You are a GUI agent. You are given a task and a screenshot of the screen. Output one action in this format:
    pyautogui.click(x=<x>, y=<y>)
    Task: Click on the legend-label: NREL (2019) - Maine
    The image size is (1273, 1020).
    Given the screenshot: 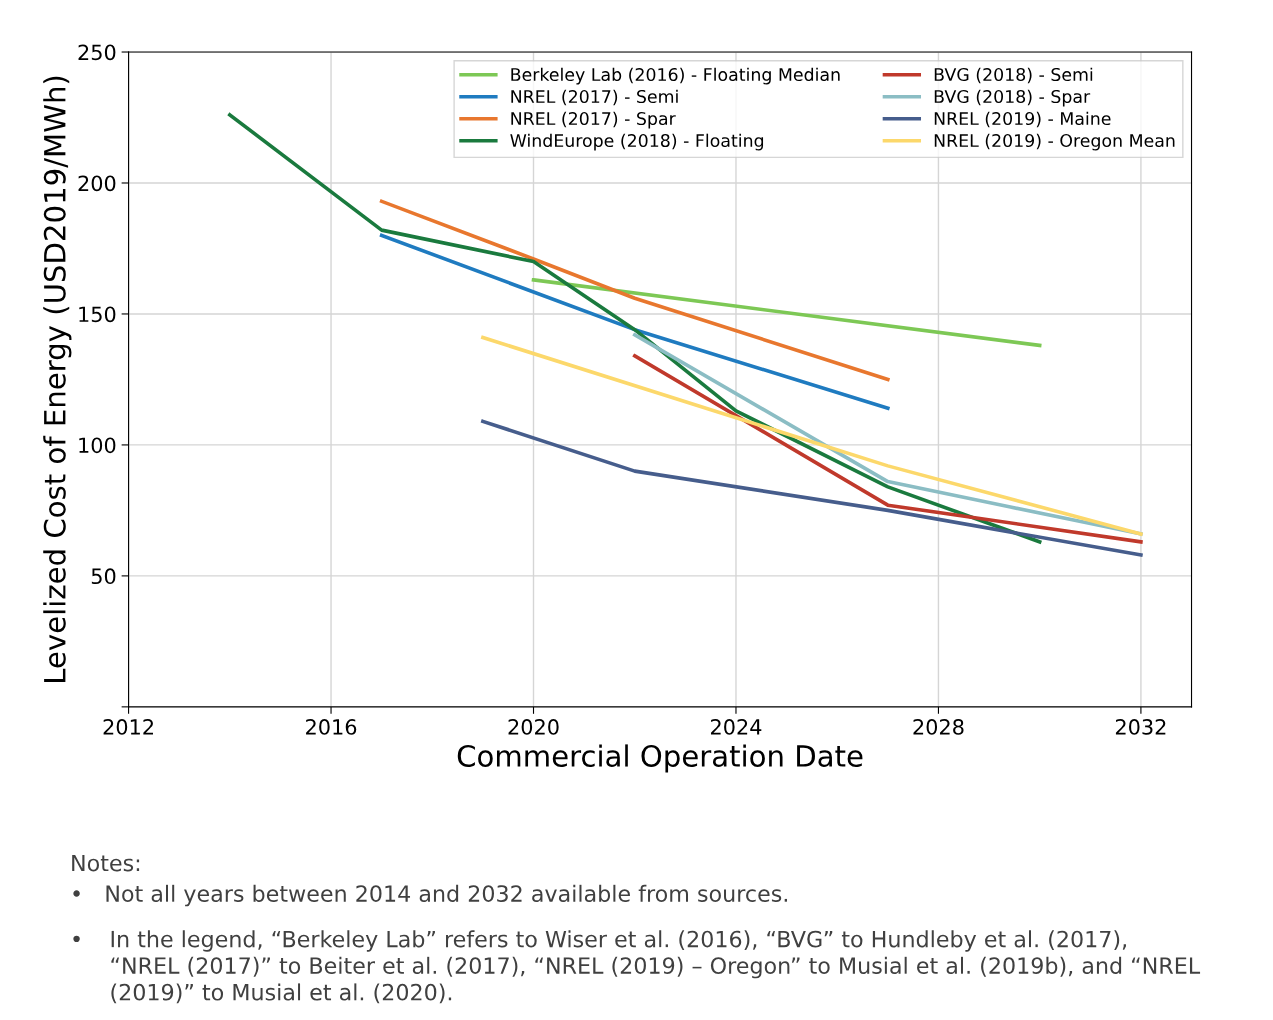 What is the action you would take?
    pyautogui.click(x=1022, y=119)
    